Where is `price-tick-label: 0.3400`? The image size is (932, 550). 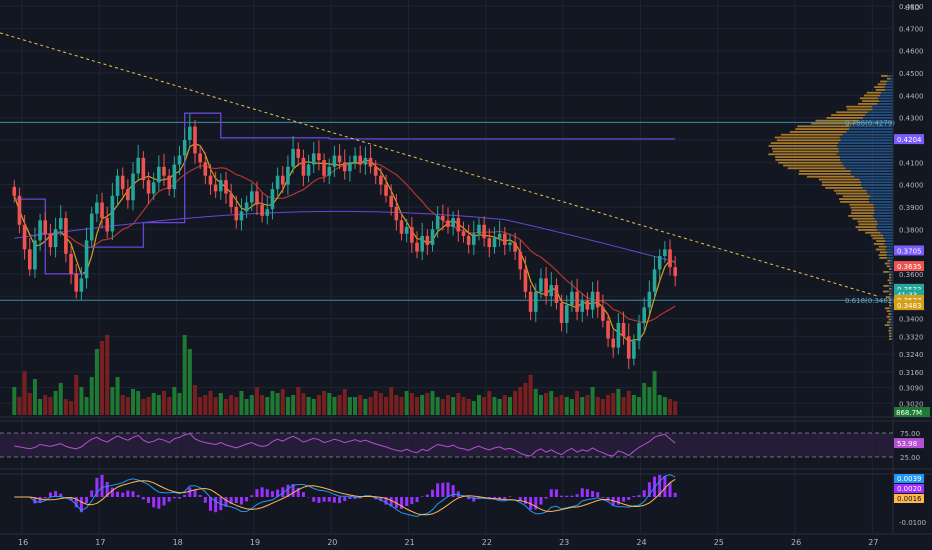
price-tick-label: 0.3400 is located at coordinates (911, 320).